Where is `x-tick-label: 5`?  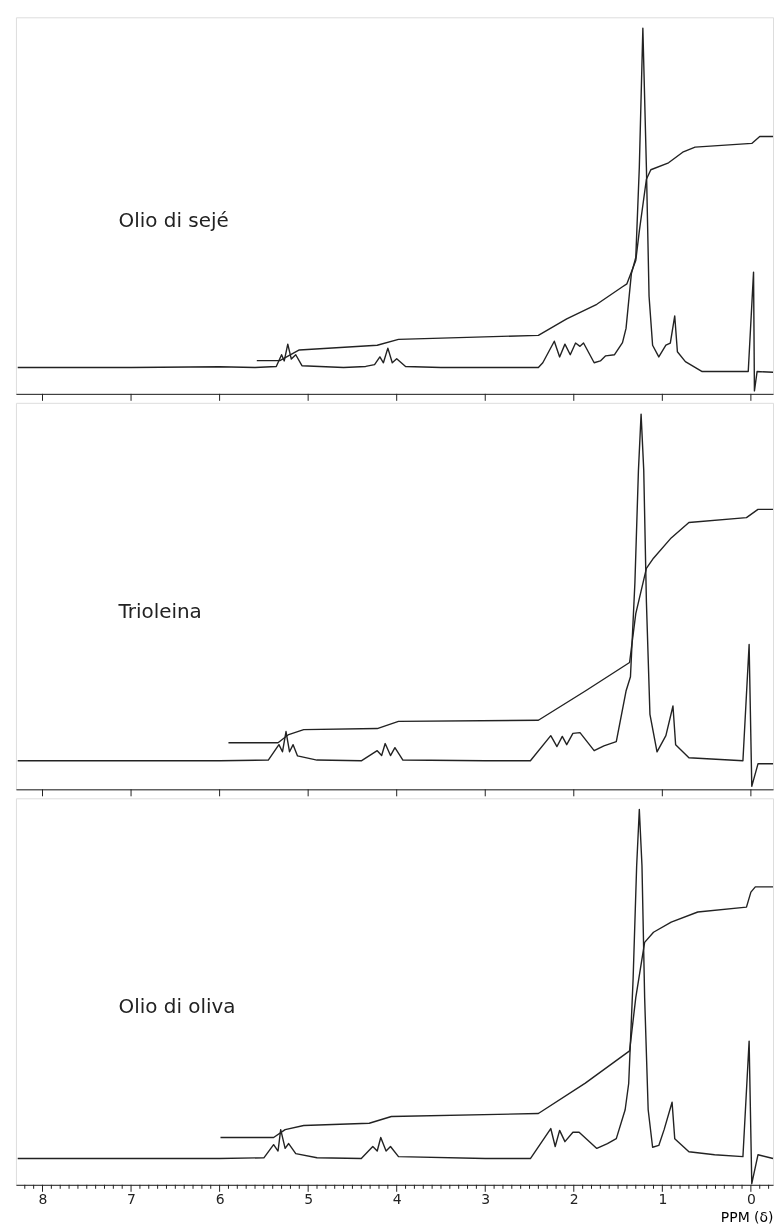
x-tick-label: 5 is located at coordinates (309, 1199).